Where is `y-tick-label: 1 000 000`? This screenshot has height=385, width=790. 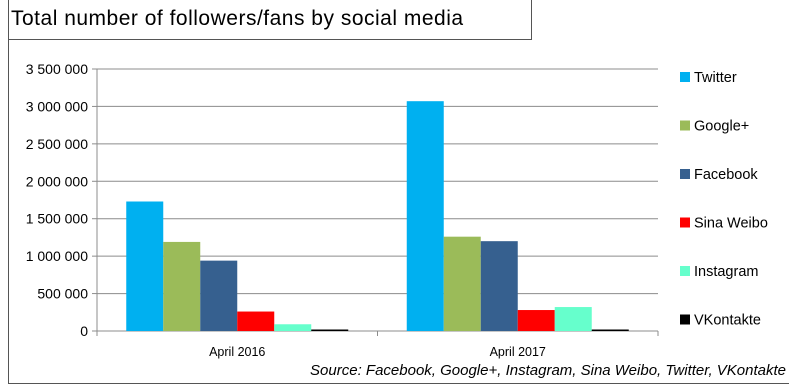
y-tick-label: 1 000 000 is located at coordinates (57, 256).